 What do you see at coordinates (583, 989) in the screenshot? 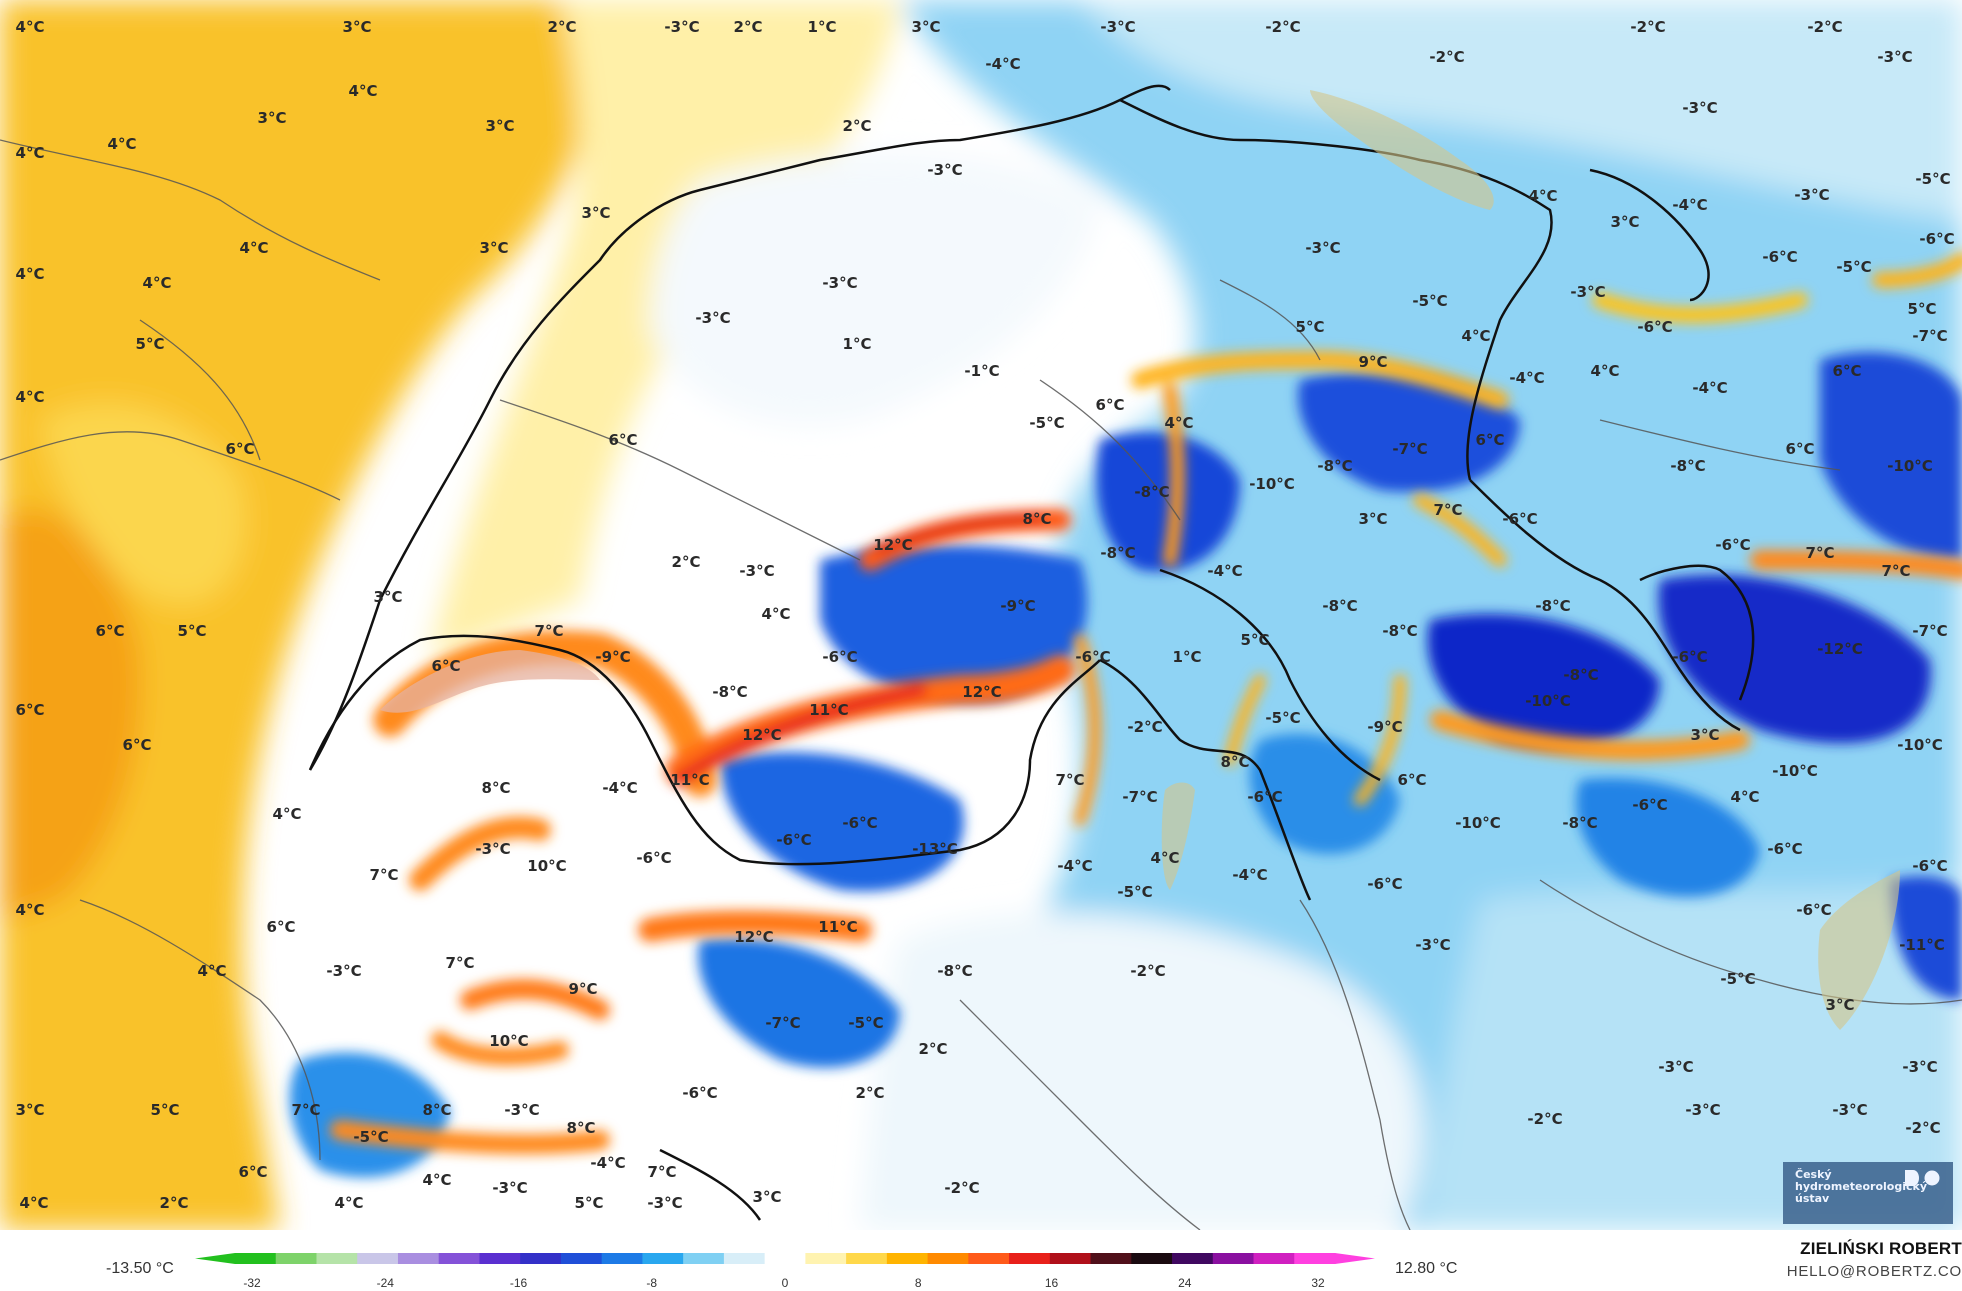
I see `temperature-label: 9°C` at bounding box center [583, 989].